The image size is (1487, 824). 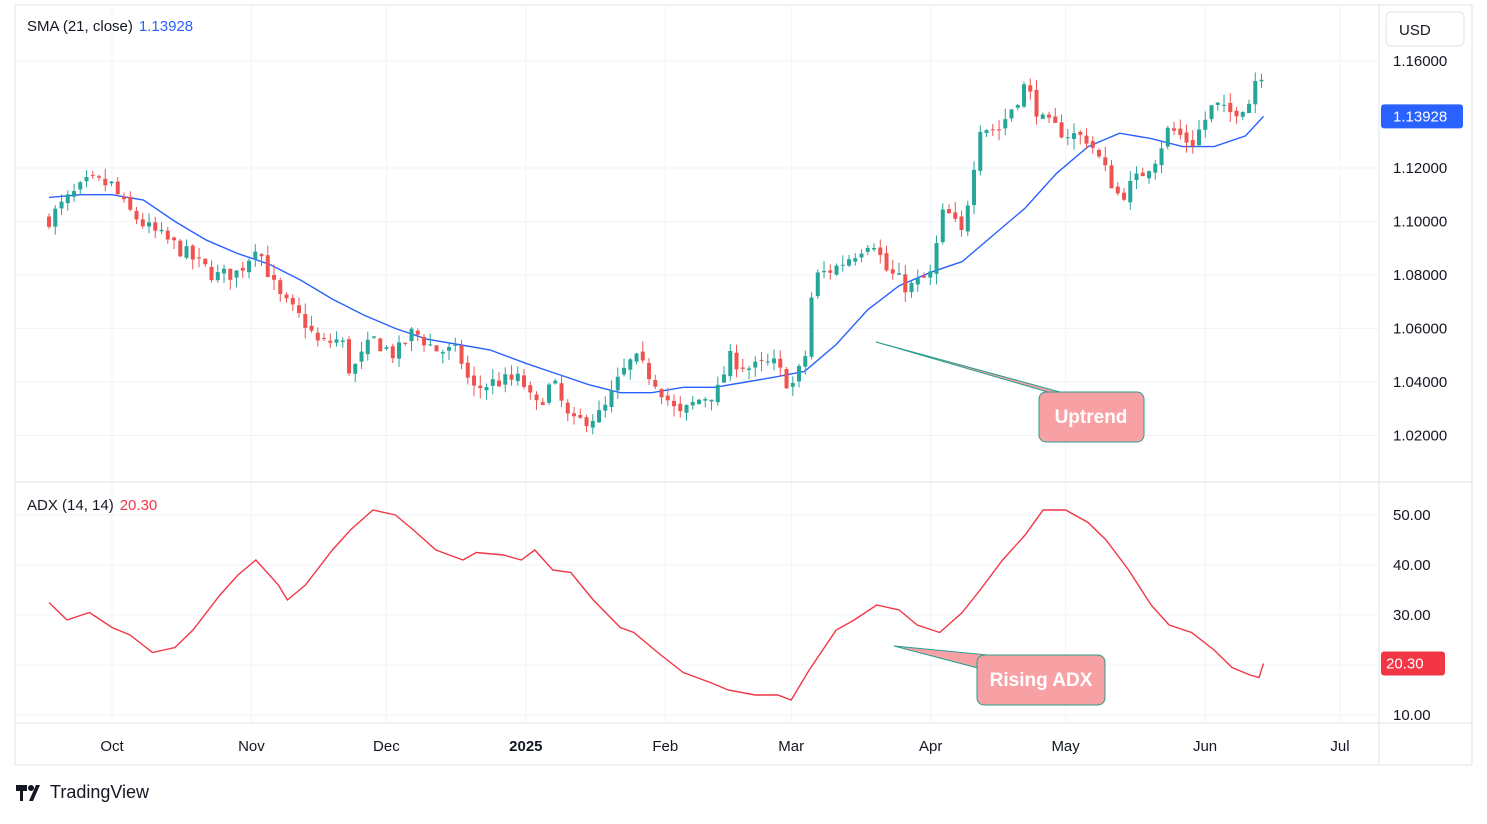 I want to click on adx-legend: ADX (14, 14) 20.30, so click(x=92, y=505).